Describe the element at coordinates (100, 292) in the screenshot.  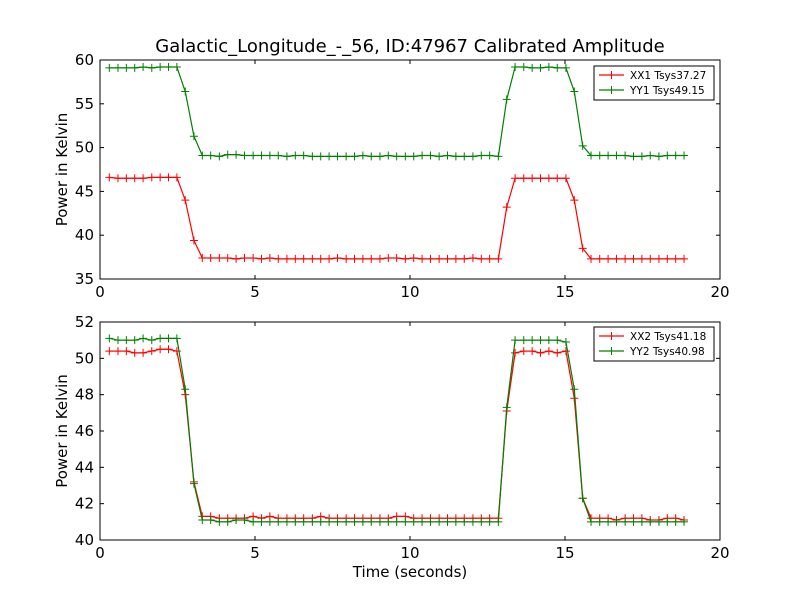
I see `x-tick-label: 0` at that location.